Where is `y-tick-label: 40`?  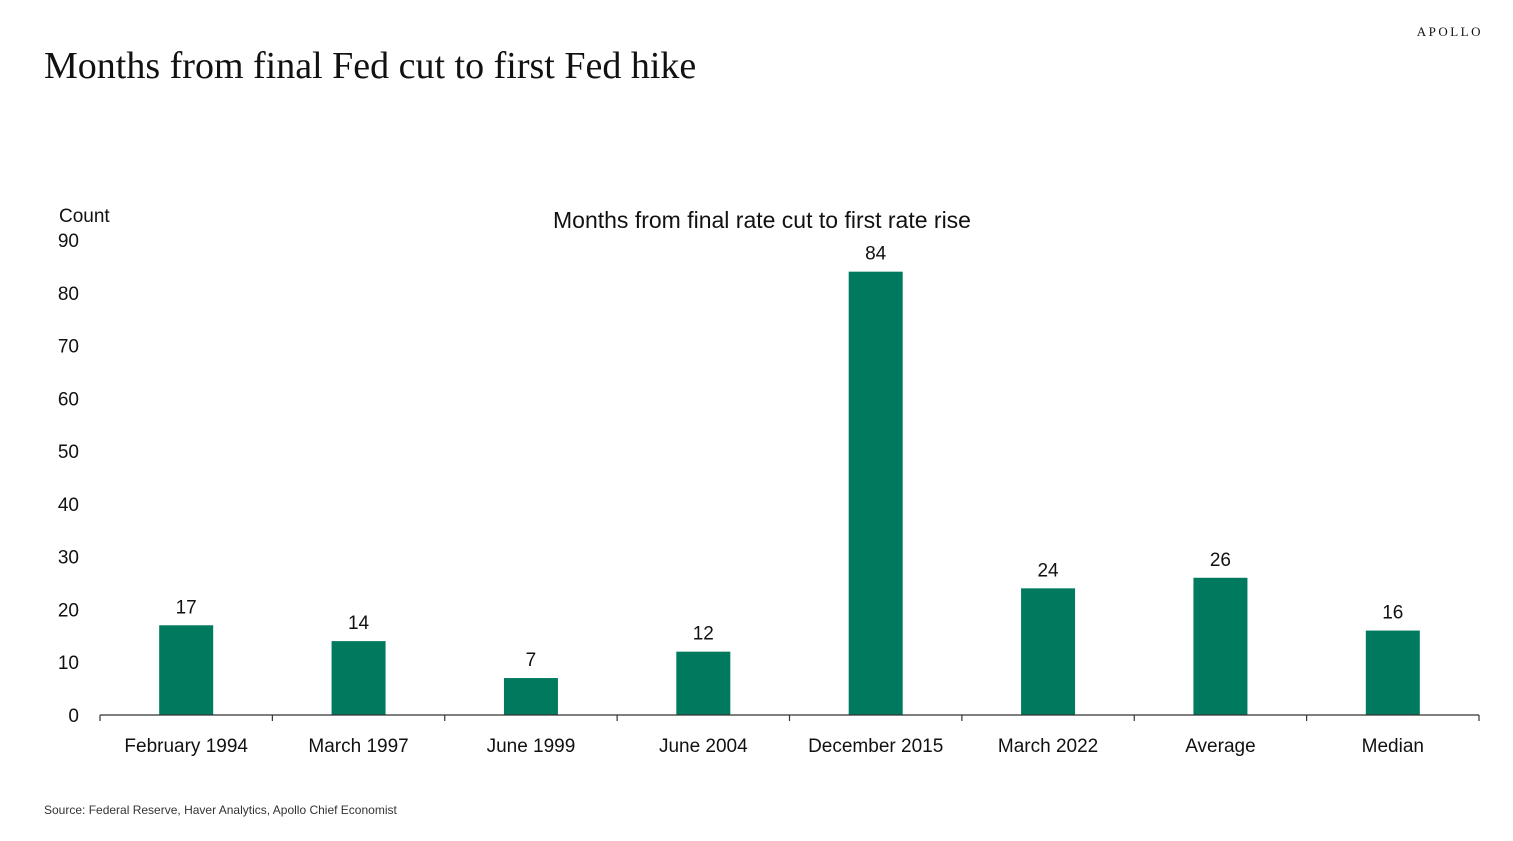 y-tick-label: 40 is located at coordinates (68, 505).